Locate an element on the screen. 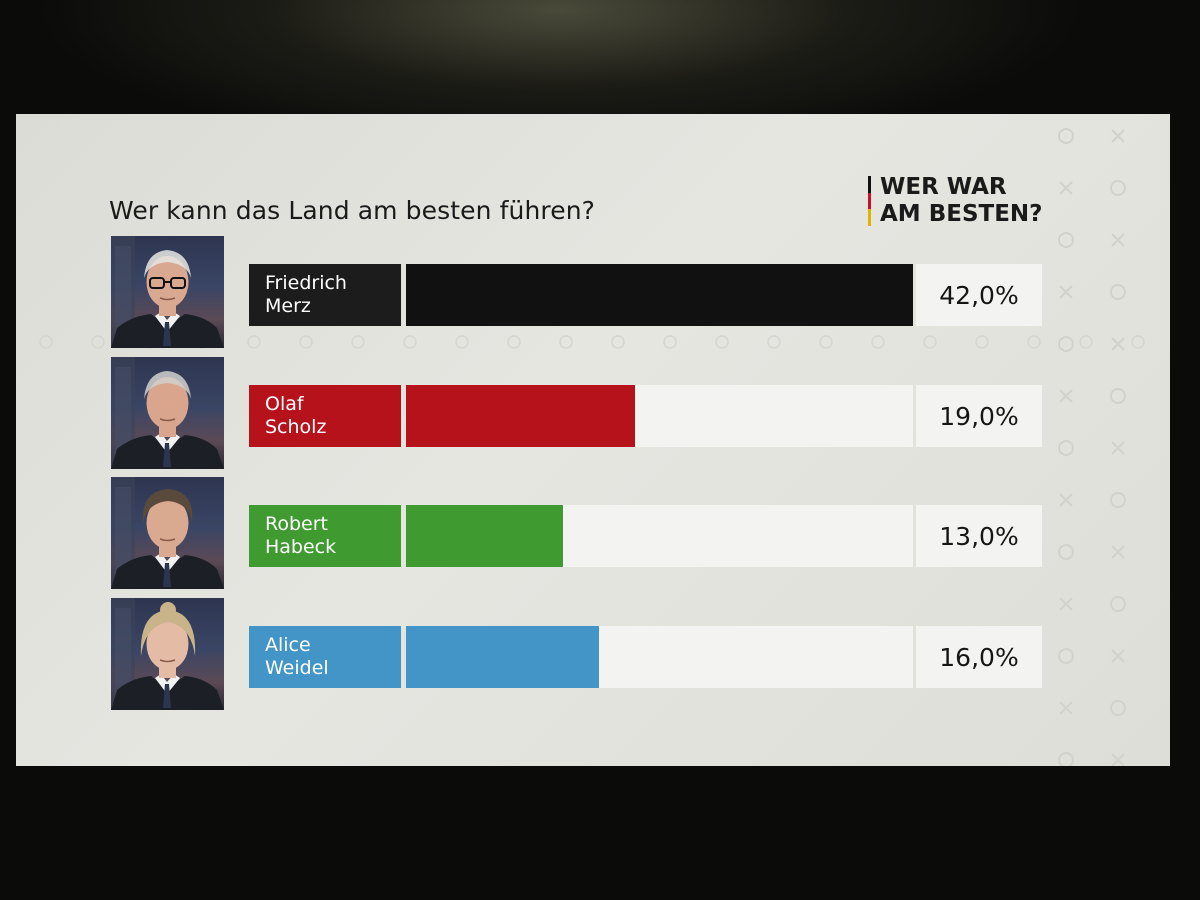 This screenshot has width=1200, height=900. monitor-bezel is located at coordinates (600, 60).